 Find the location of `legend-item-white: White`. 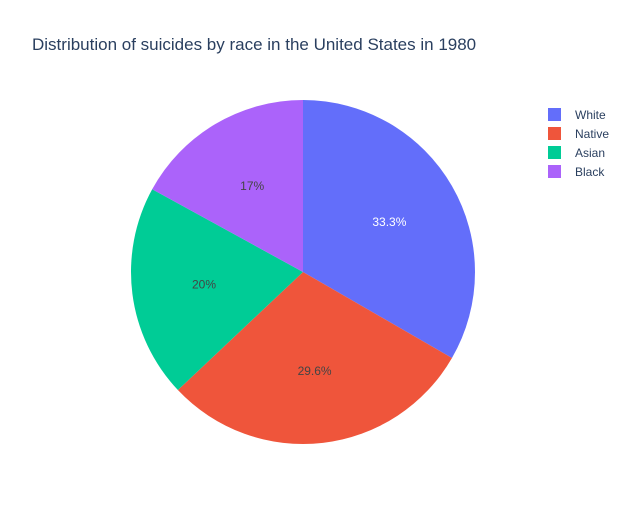

legend-item-white: White is located at coordinates (577, 115).